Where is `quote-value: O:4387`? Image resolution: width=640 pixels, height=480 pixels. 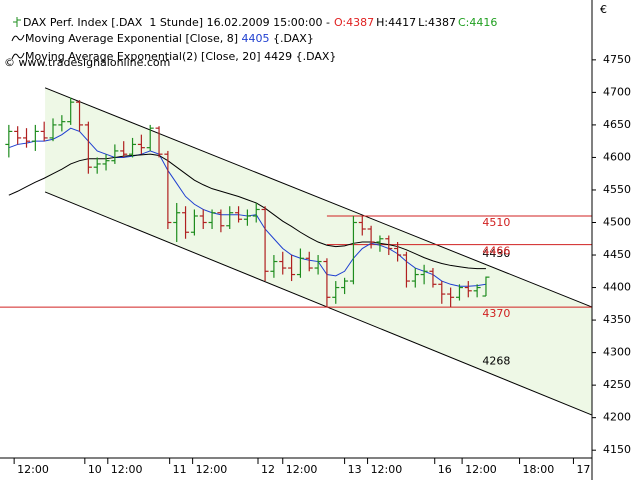
quote-value: O:4387 is located at coordinates (354, 22).